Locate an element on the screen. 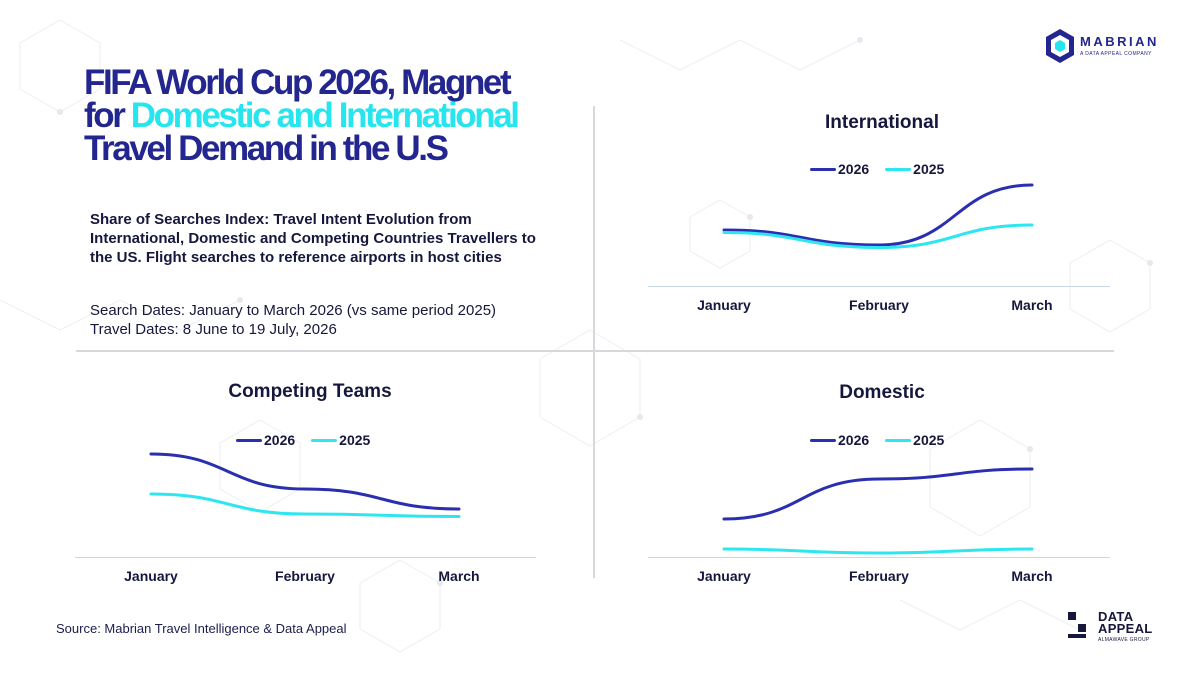 The image size is (1200, 675). dataappeal-word-appeal: APPEAL is located at coordinates (1125, 628).